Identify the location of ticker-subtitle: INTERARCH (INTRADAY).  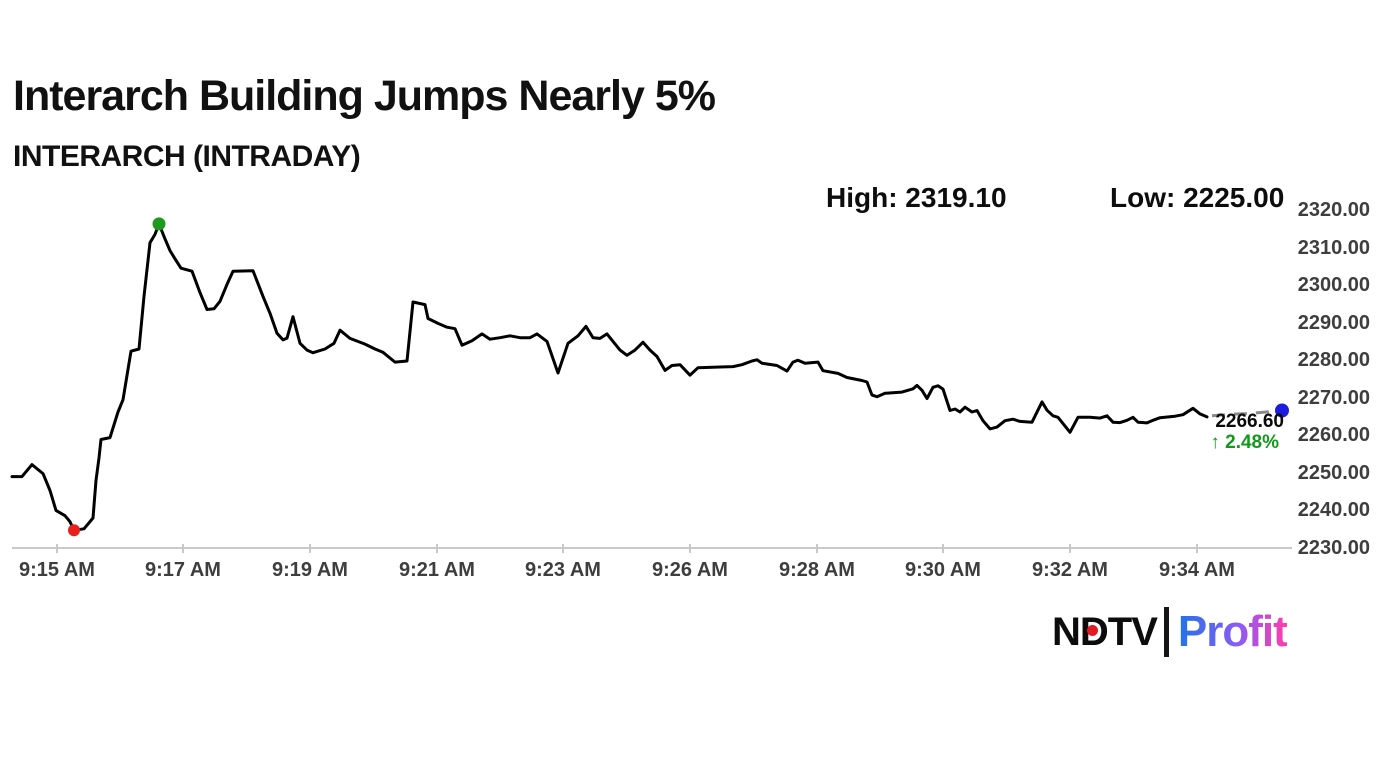
(187, 156).